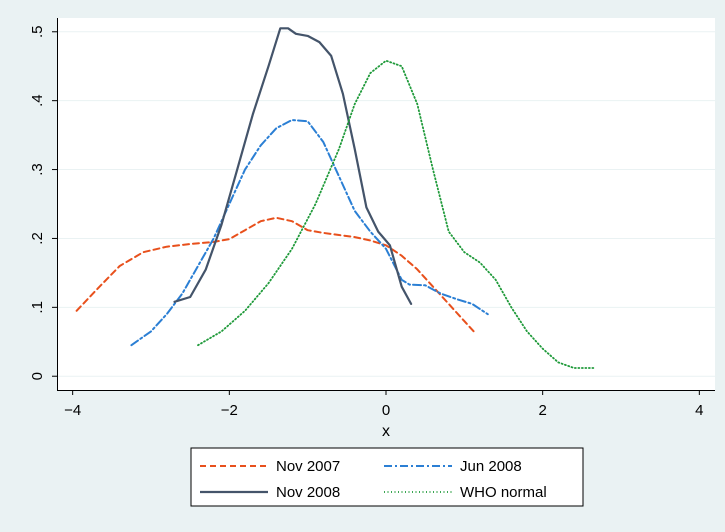  What do you see at coordinates (386, 410) in the screenshot?
I see `x-tick-label: 0` at bounding box center [386, 410].